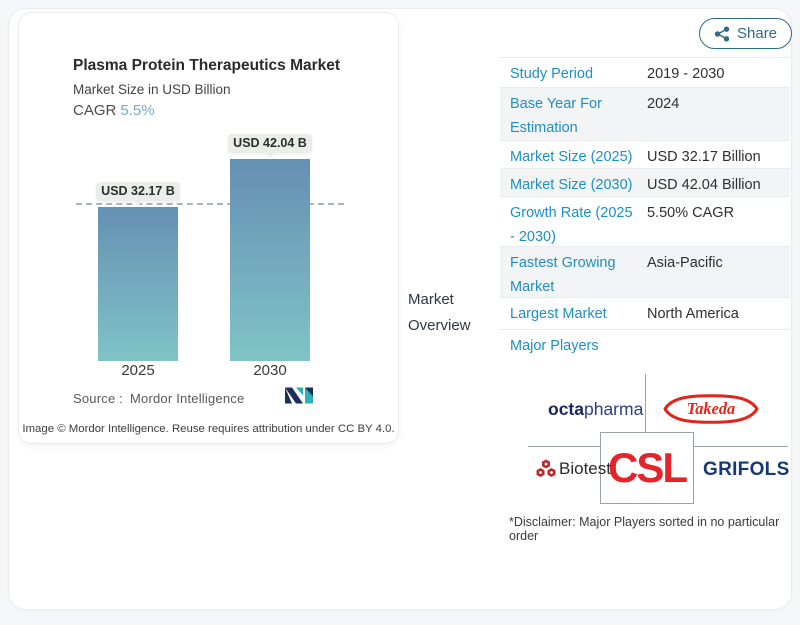 The width and height of the screenshot is (800, 625). Describe the element at coordinates (613, 409) in the screenshot. I see `octapharma-logo-light: pharma` at that location.